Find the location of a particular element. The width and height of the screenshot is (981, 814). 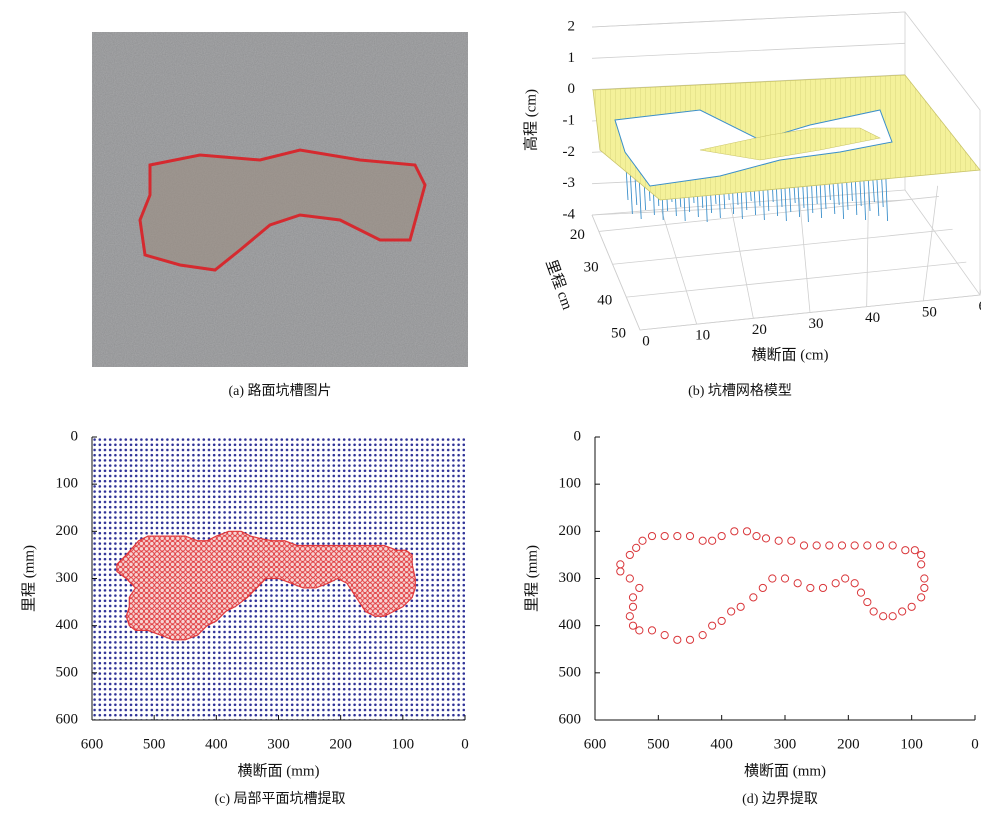

y-tick-label: 40 is located at coordinates (604, 301).